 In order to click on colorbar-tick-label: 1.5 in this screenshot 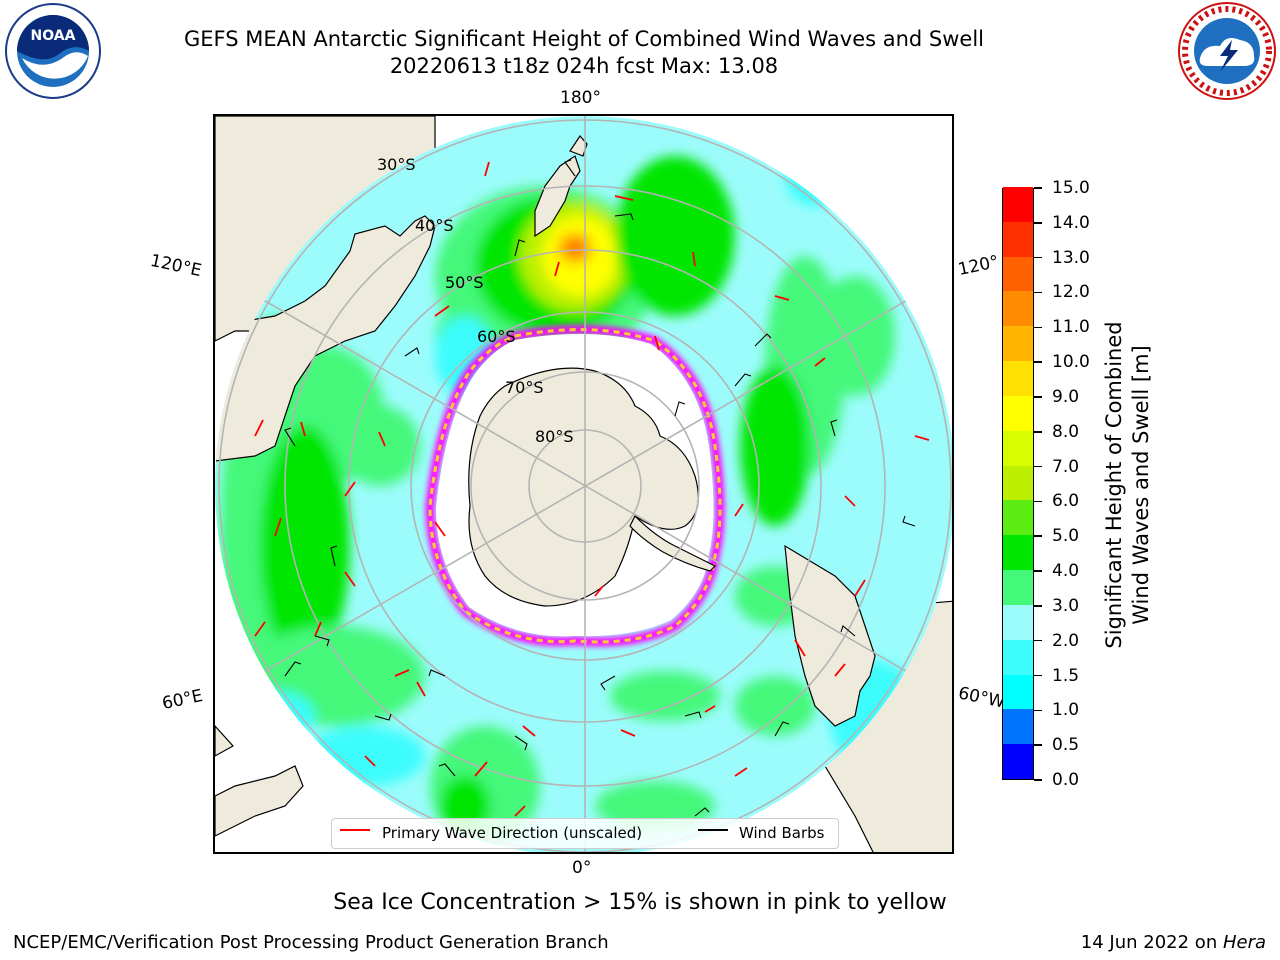, I will do `click(1066, 675)`.